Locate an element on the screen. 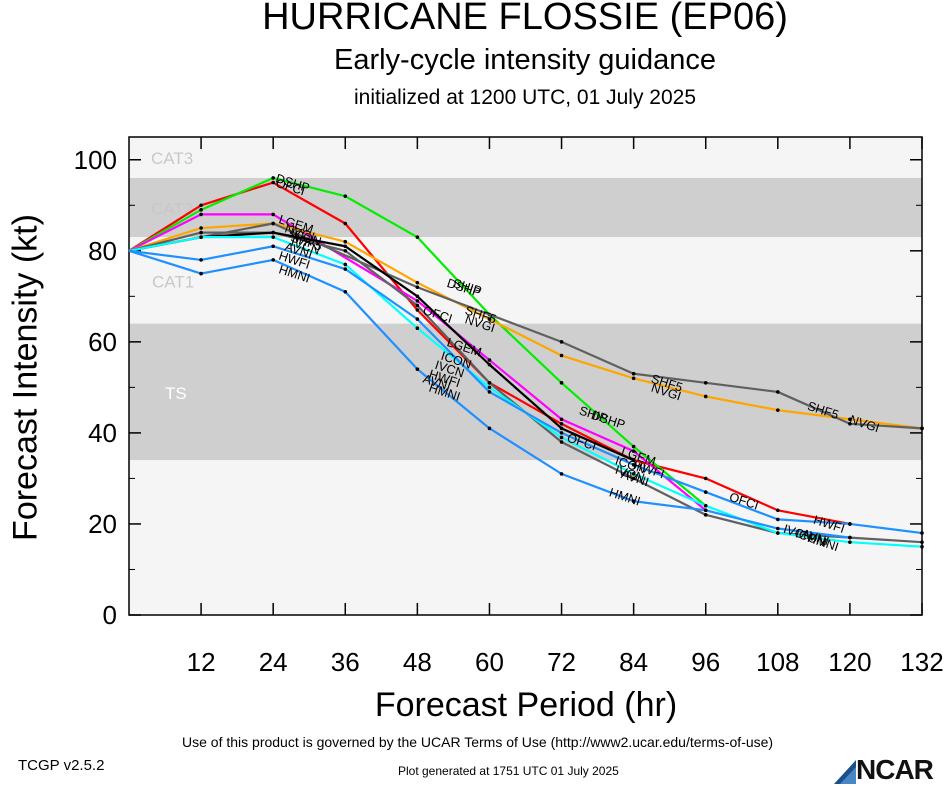 This screenshot has width=946, height=786. x-tick-label: 120 is located at coordinates (849, 662).